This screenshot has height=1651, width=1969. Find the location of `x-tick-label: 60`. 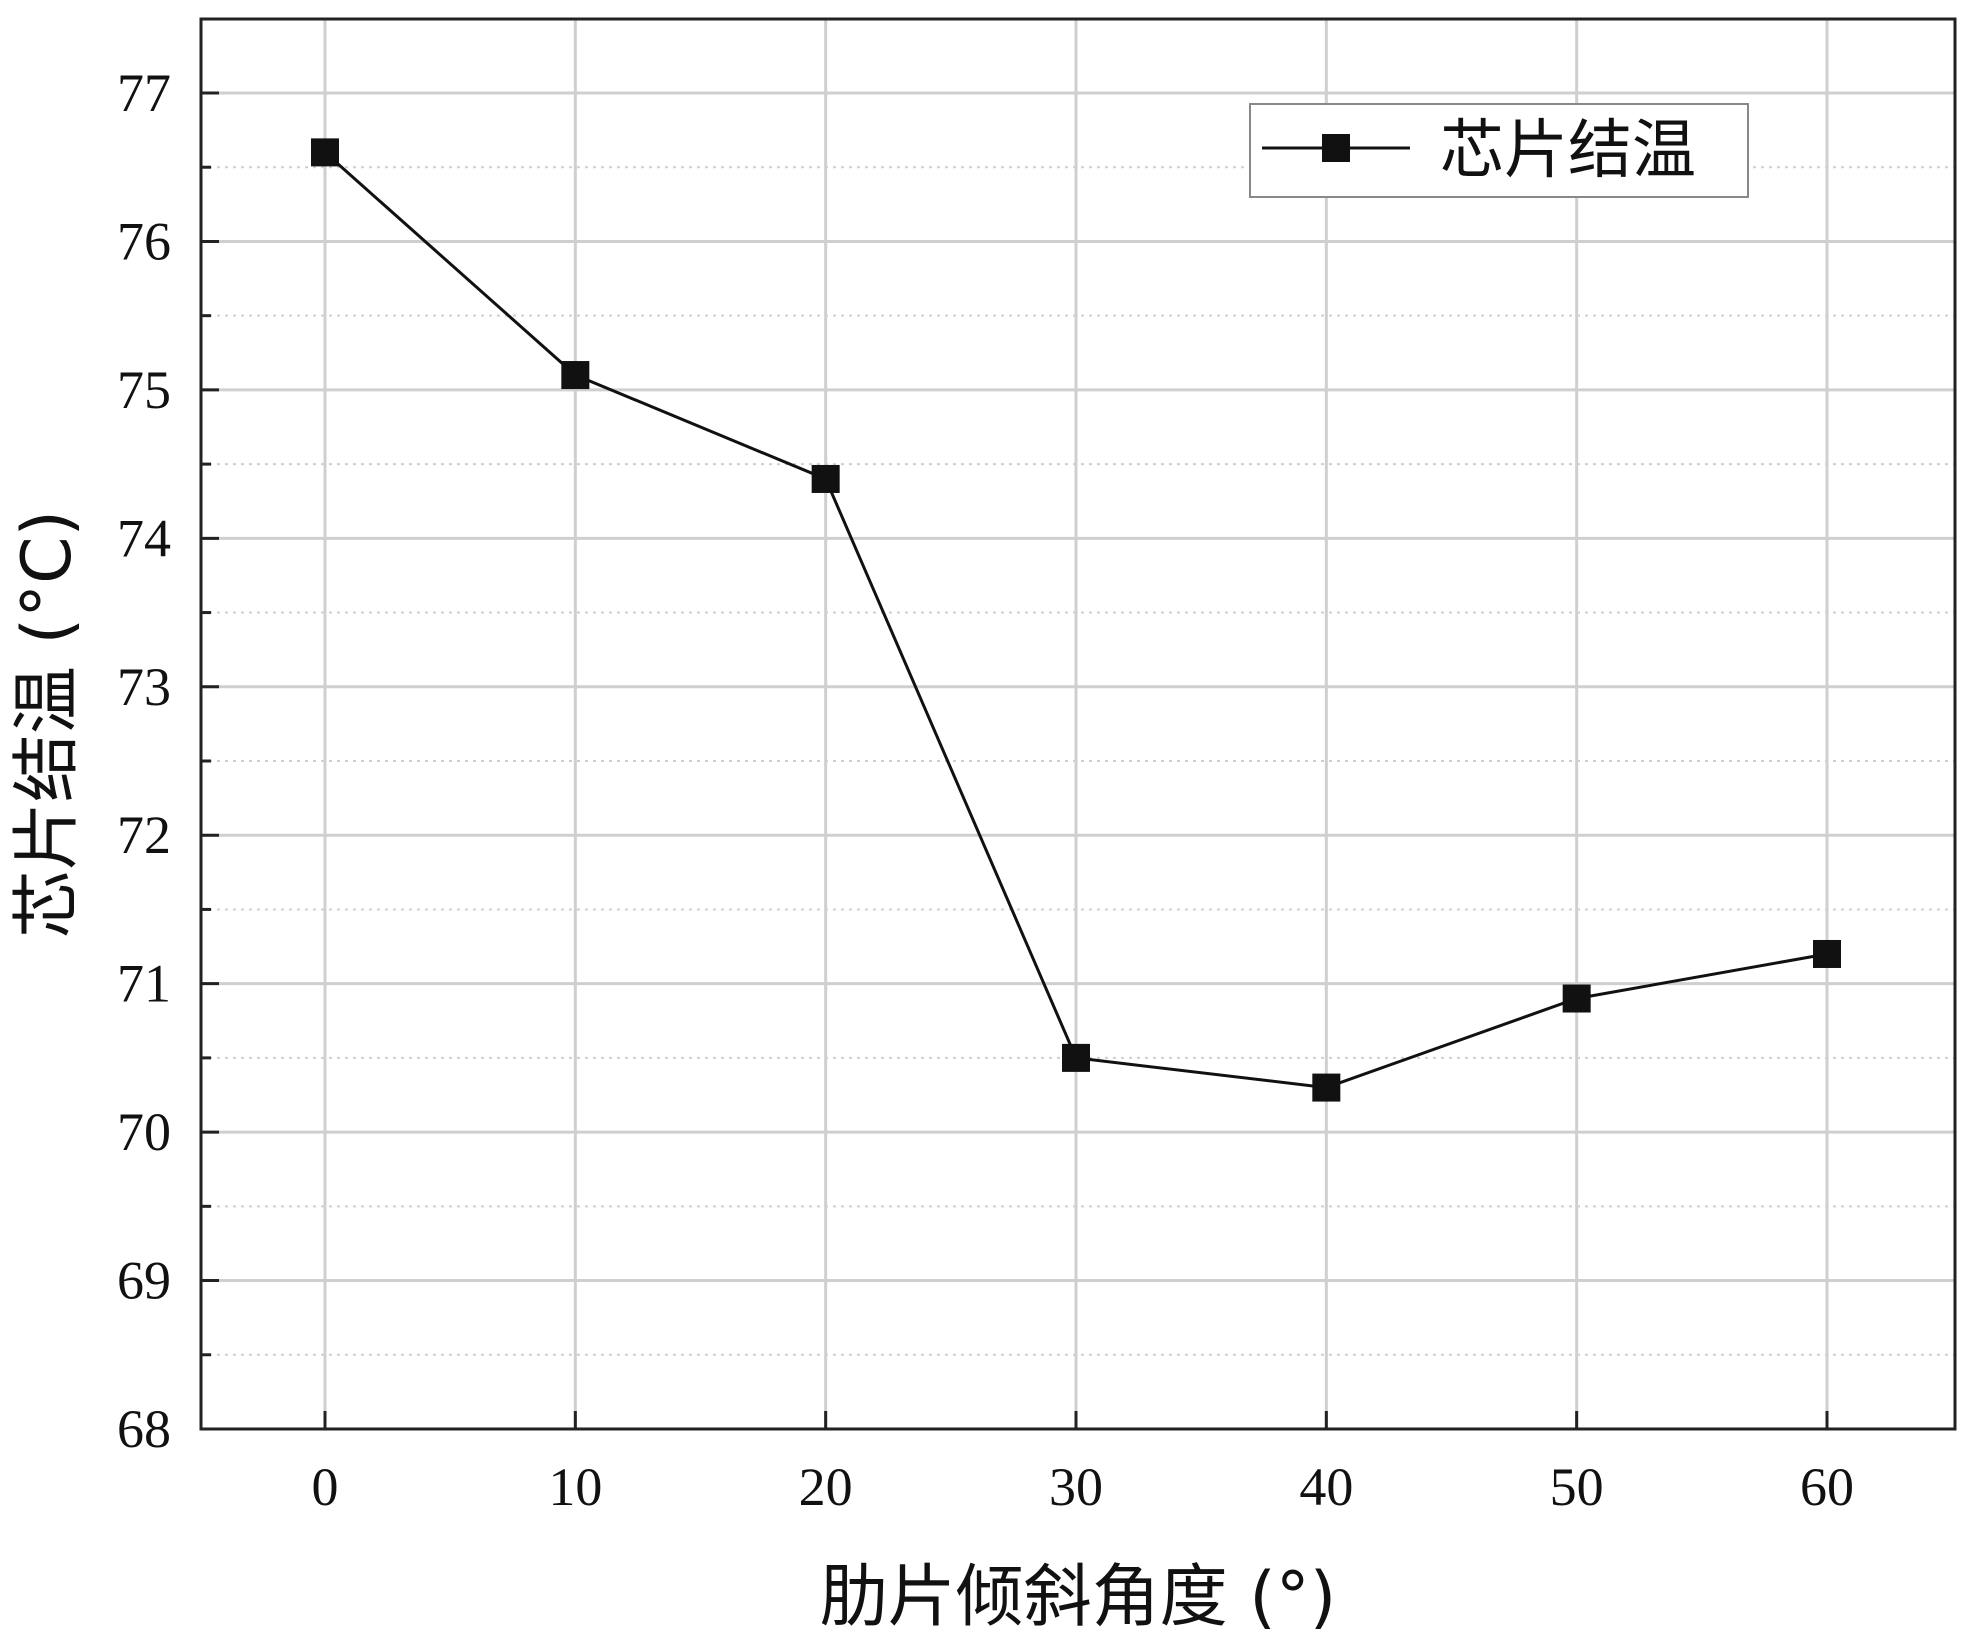

x-tick-label: 60 is located at coordinates (1827, 1487).